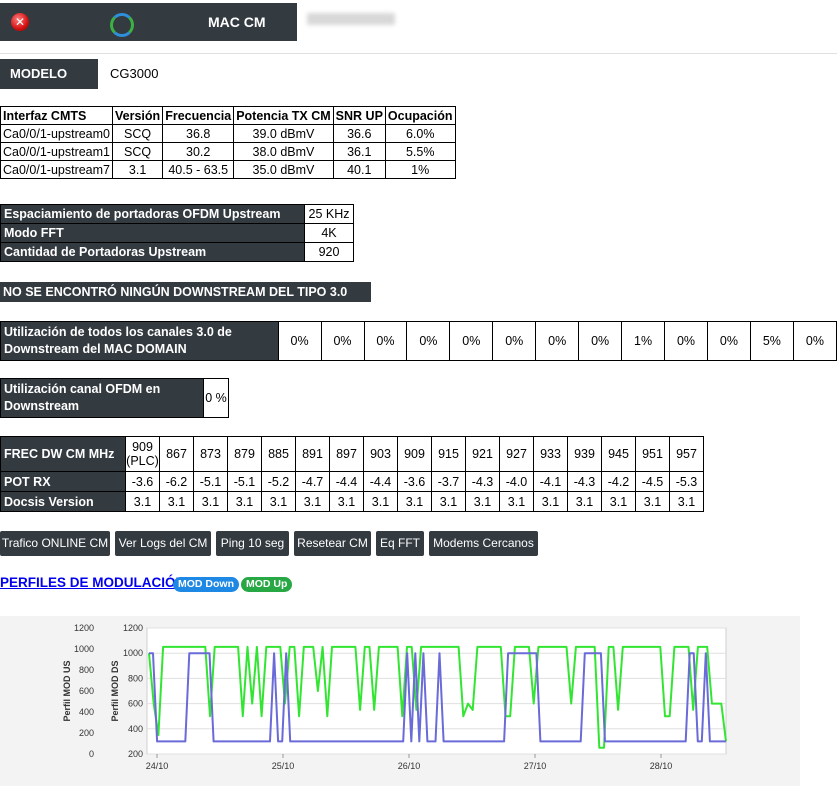 This screenshot has height=786, width=837. I want to click on y-tick-label-us: 200, so click(86, 733).